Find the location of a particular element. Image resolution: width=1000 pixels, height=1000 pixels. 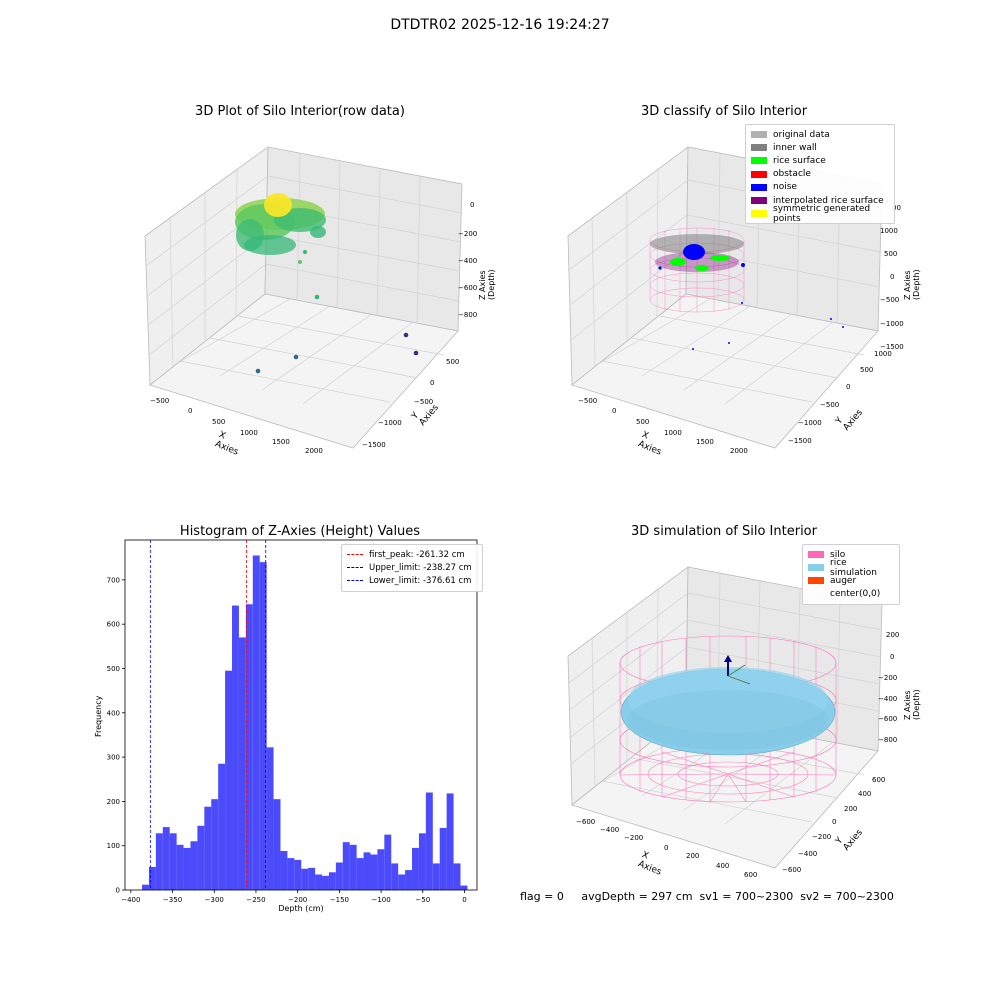

x-tick-label: 0 is located at coordinates (464, 900).